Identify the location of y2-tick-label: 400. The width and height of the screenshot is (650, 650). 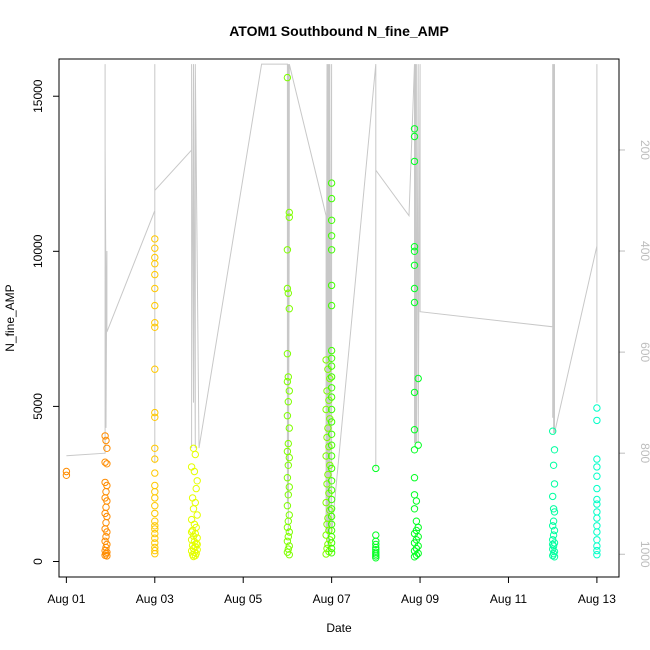
(644, 251).